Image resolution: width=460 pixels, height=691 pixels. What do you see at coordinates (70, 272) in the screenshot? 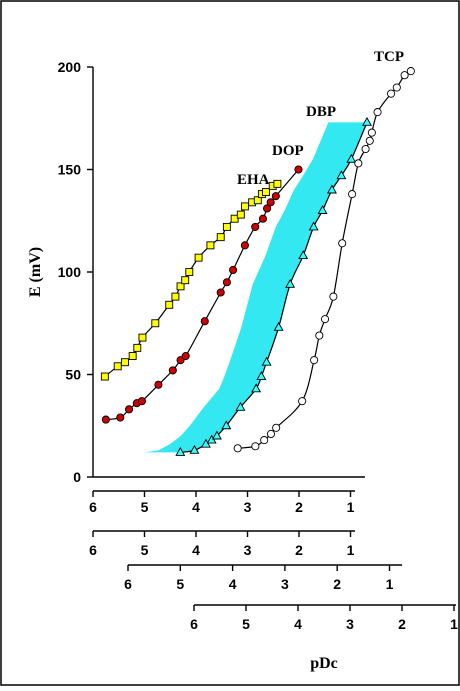
I see `y-tick-label: 100` at bounding box center [70, 272].